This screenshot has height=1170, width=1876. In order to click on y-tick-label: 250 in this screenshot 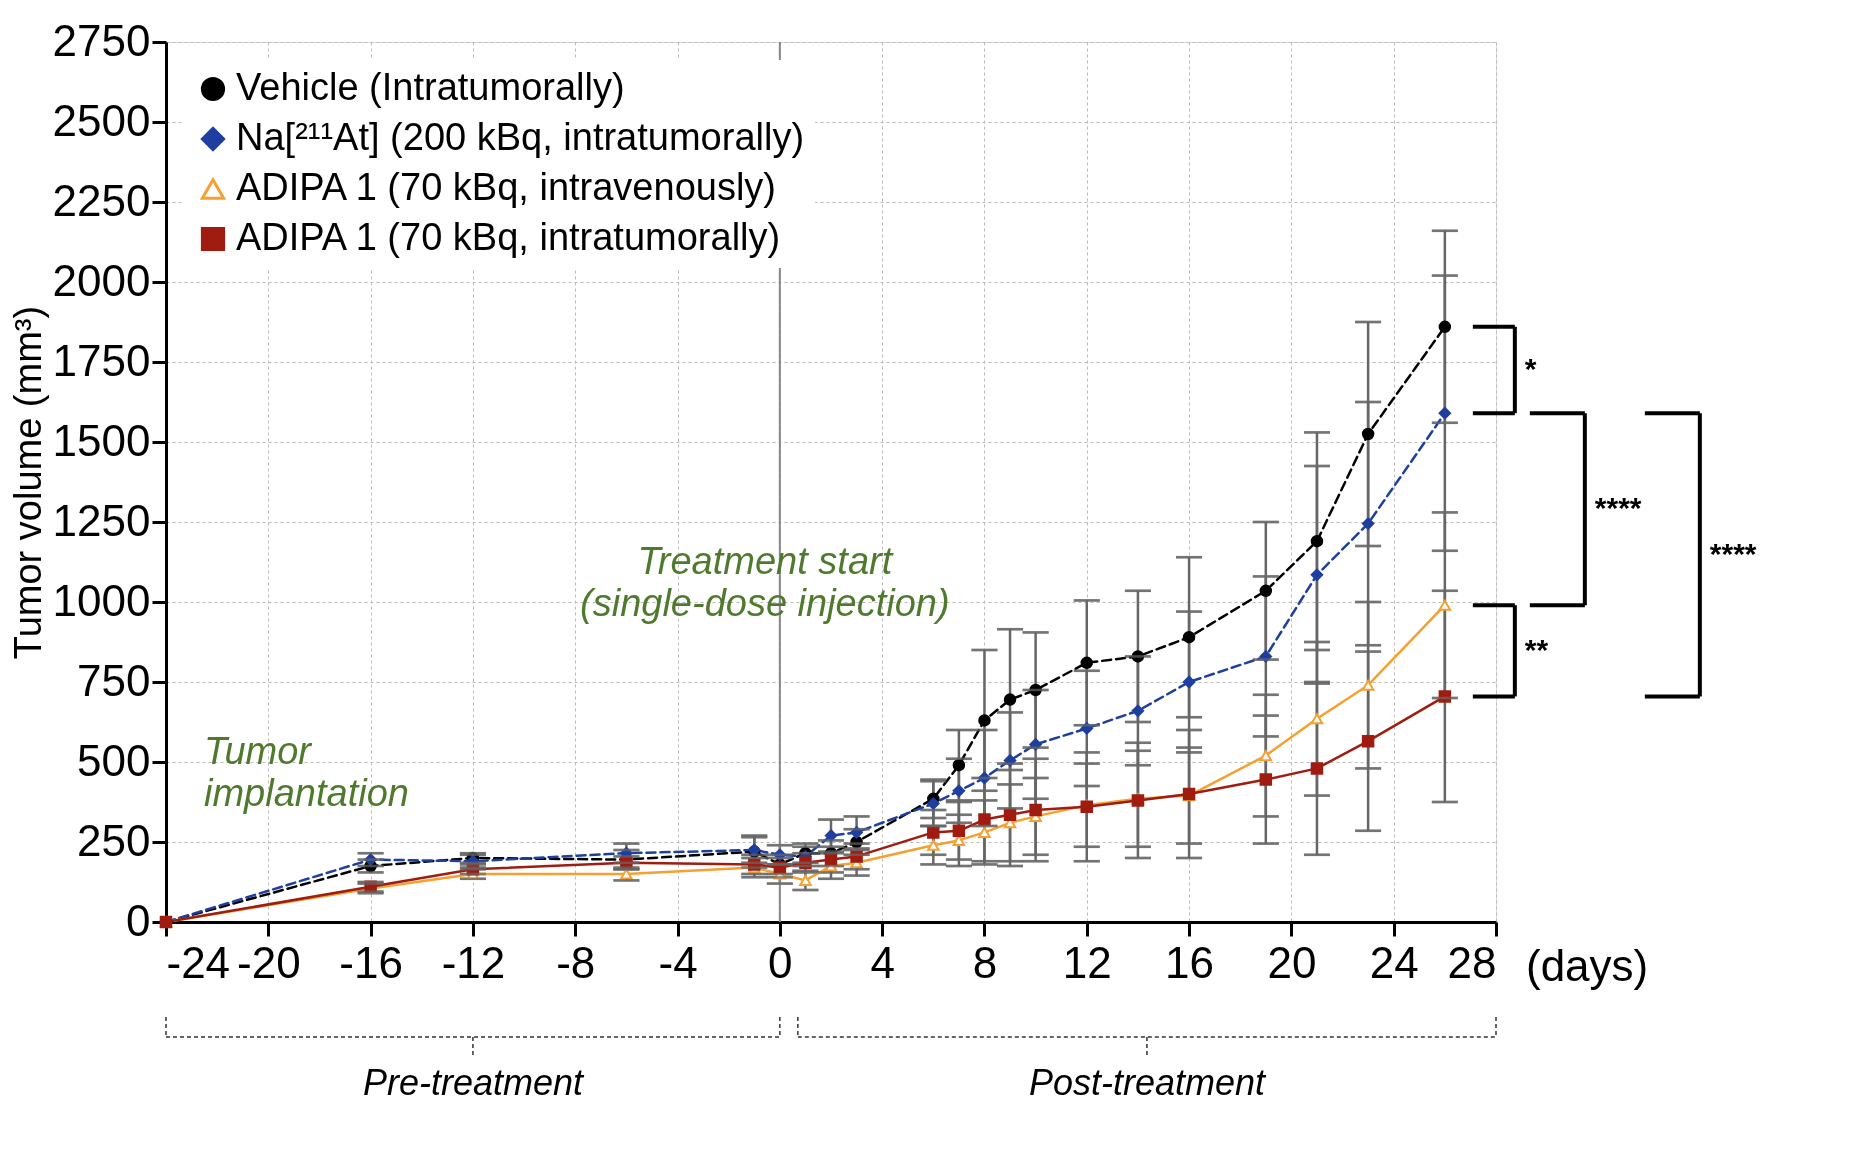, I will do `click(114, 840)`.